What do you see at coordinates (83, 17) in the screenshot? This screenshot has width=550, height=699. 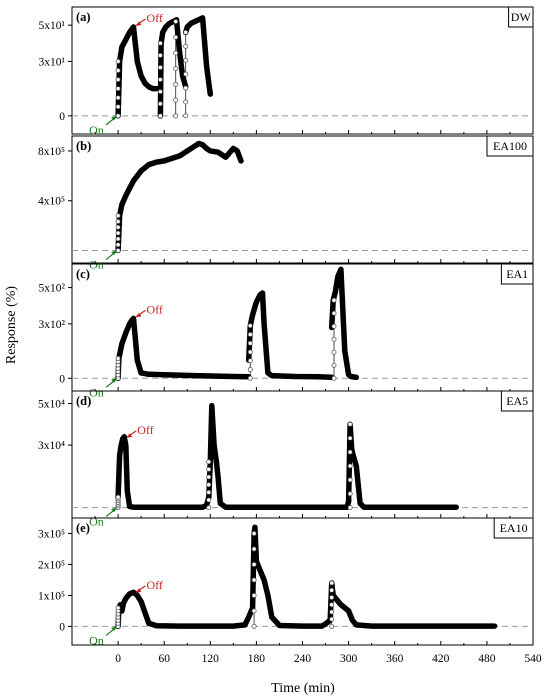 I see `panel-tag: (a)` at bounding box center [83, 17].